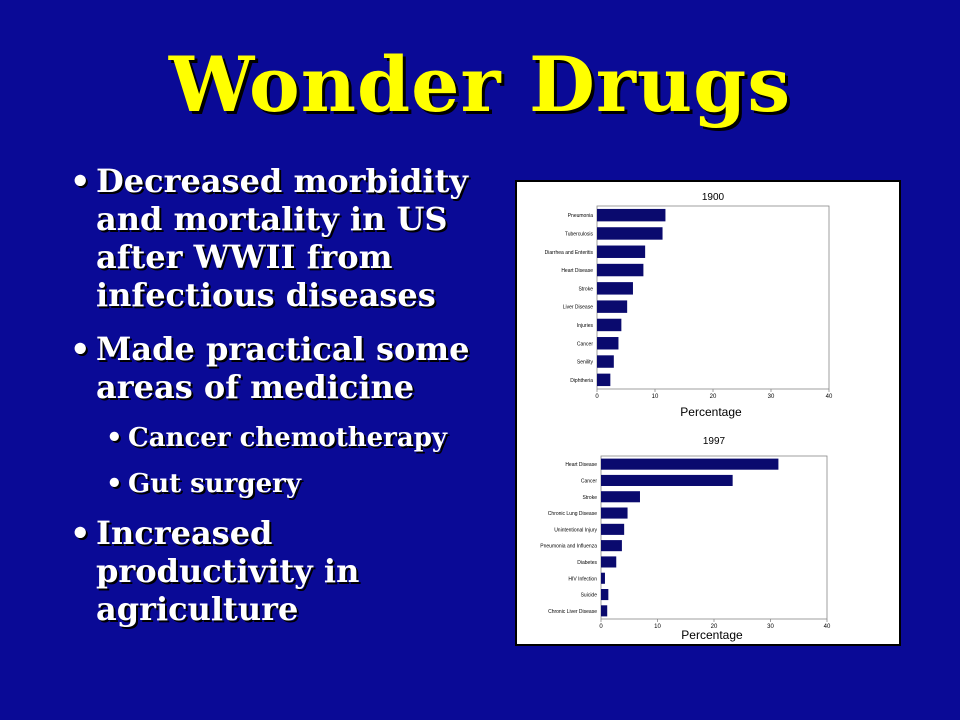 Image resolution: width=960 pixels, height=720 pixels. Describe the element at coordinates (575, 530) in the screenshot. I see `category-label: Unintentional Injury` at that location.